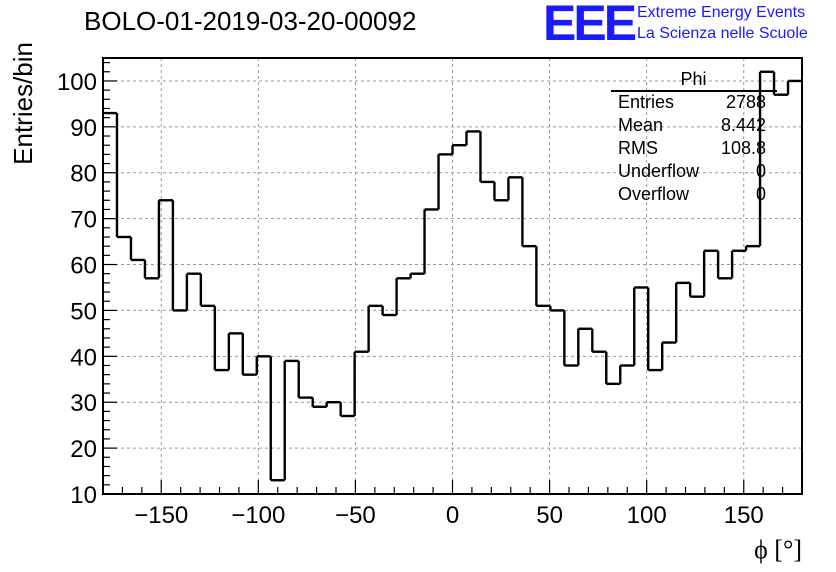 The height and width of the screenshot is (572, 836). Describe the element at coordinates (654, 194) in the screenshot. I see `stats-label: Overflow` at that location.